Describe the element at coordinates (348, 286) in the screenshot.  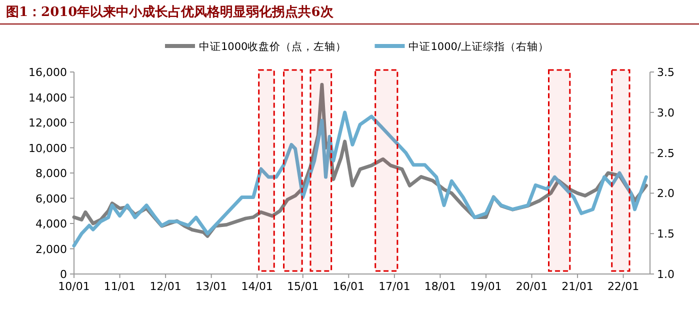
I see `x-tick-label: 16/01` at that location.